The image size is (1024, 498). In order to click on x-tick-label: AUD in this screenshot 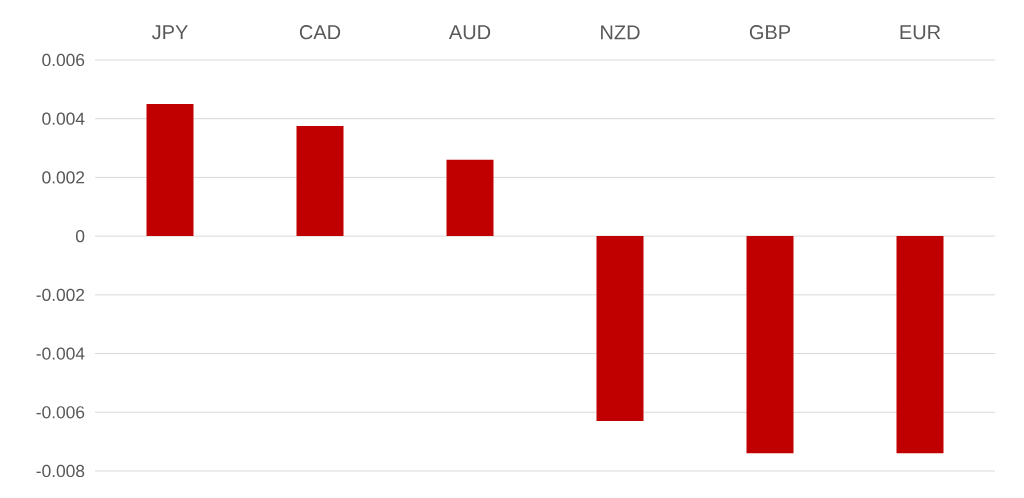, I will do `click(469, 32)`.